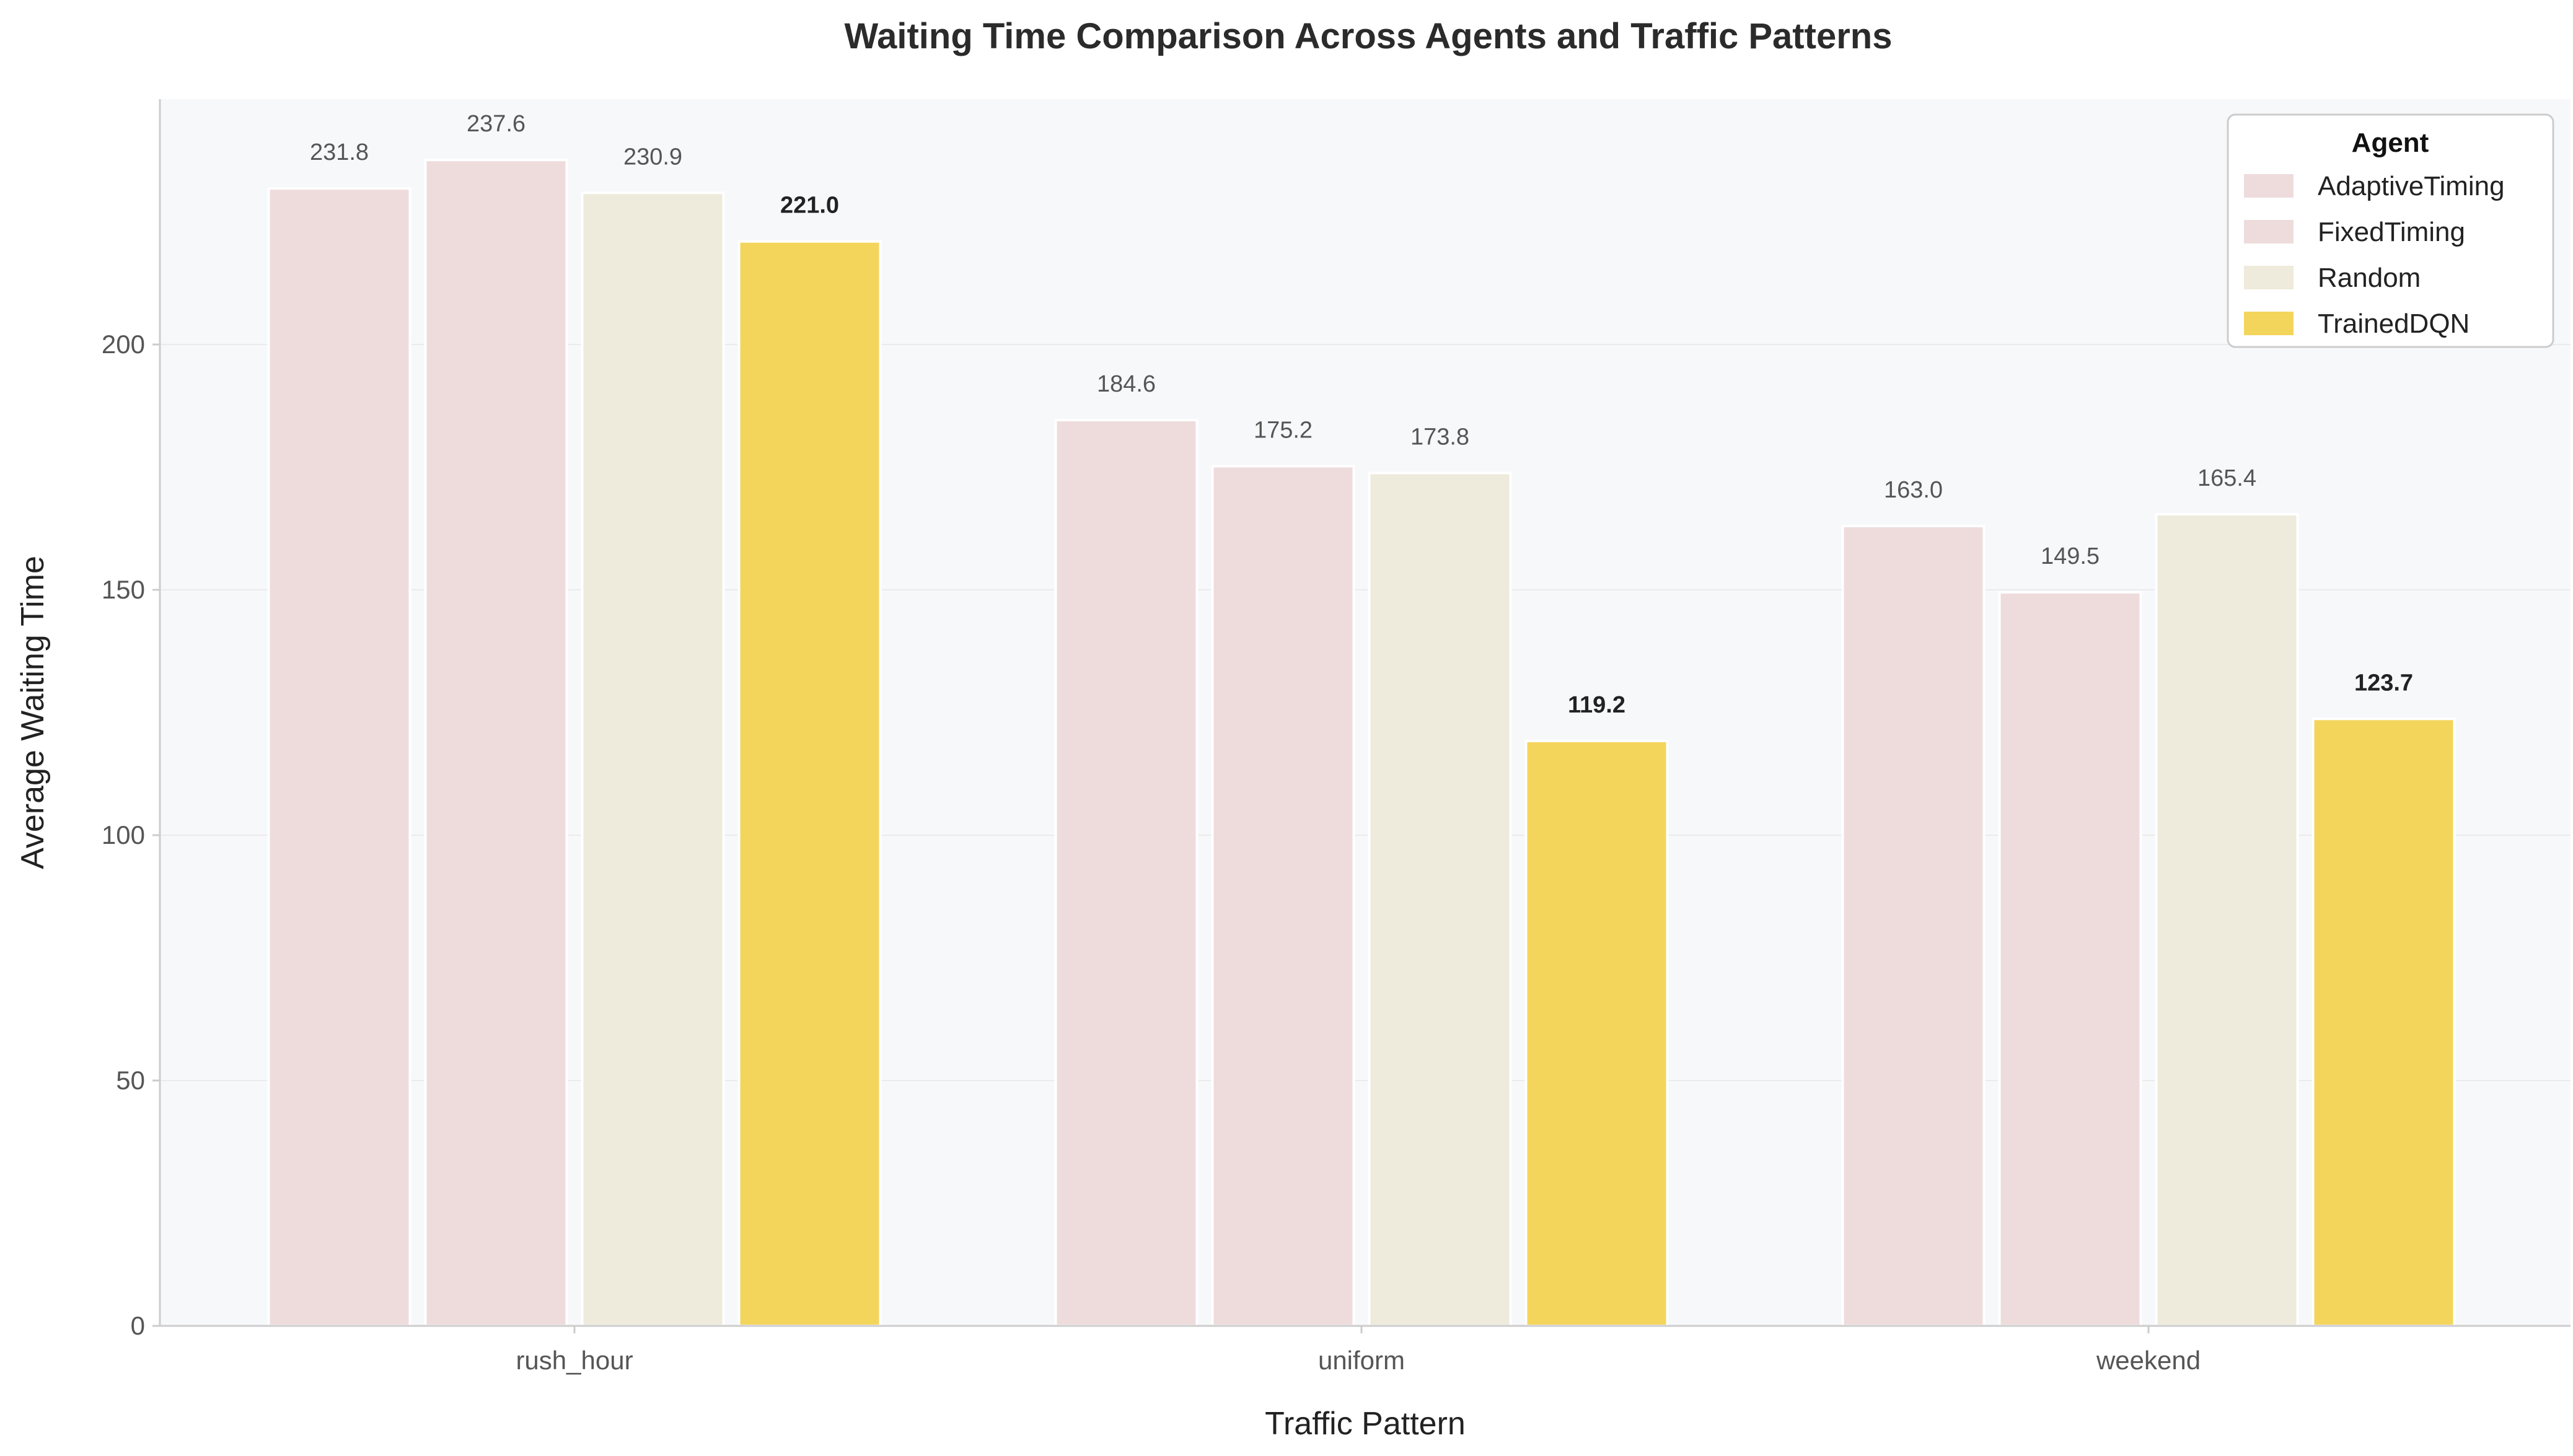 The height and width of the screenshot is (1456, 2573). What do you see at coordinates (2227, 920) in the screenshot?
I see `bar-random-weekend` at bounding box center [2227, 920].